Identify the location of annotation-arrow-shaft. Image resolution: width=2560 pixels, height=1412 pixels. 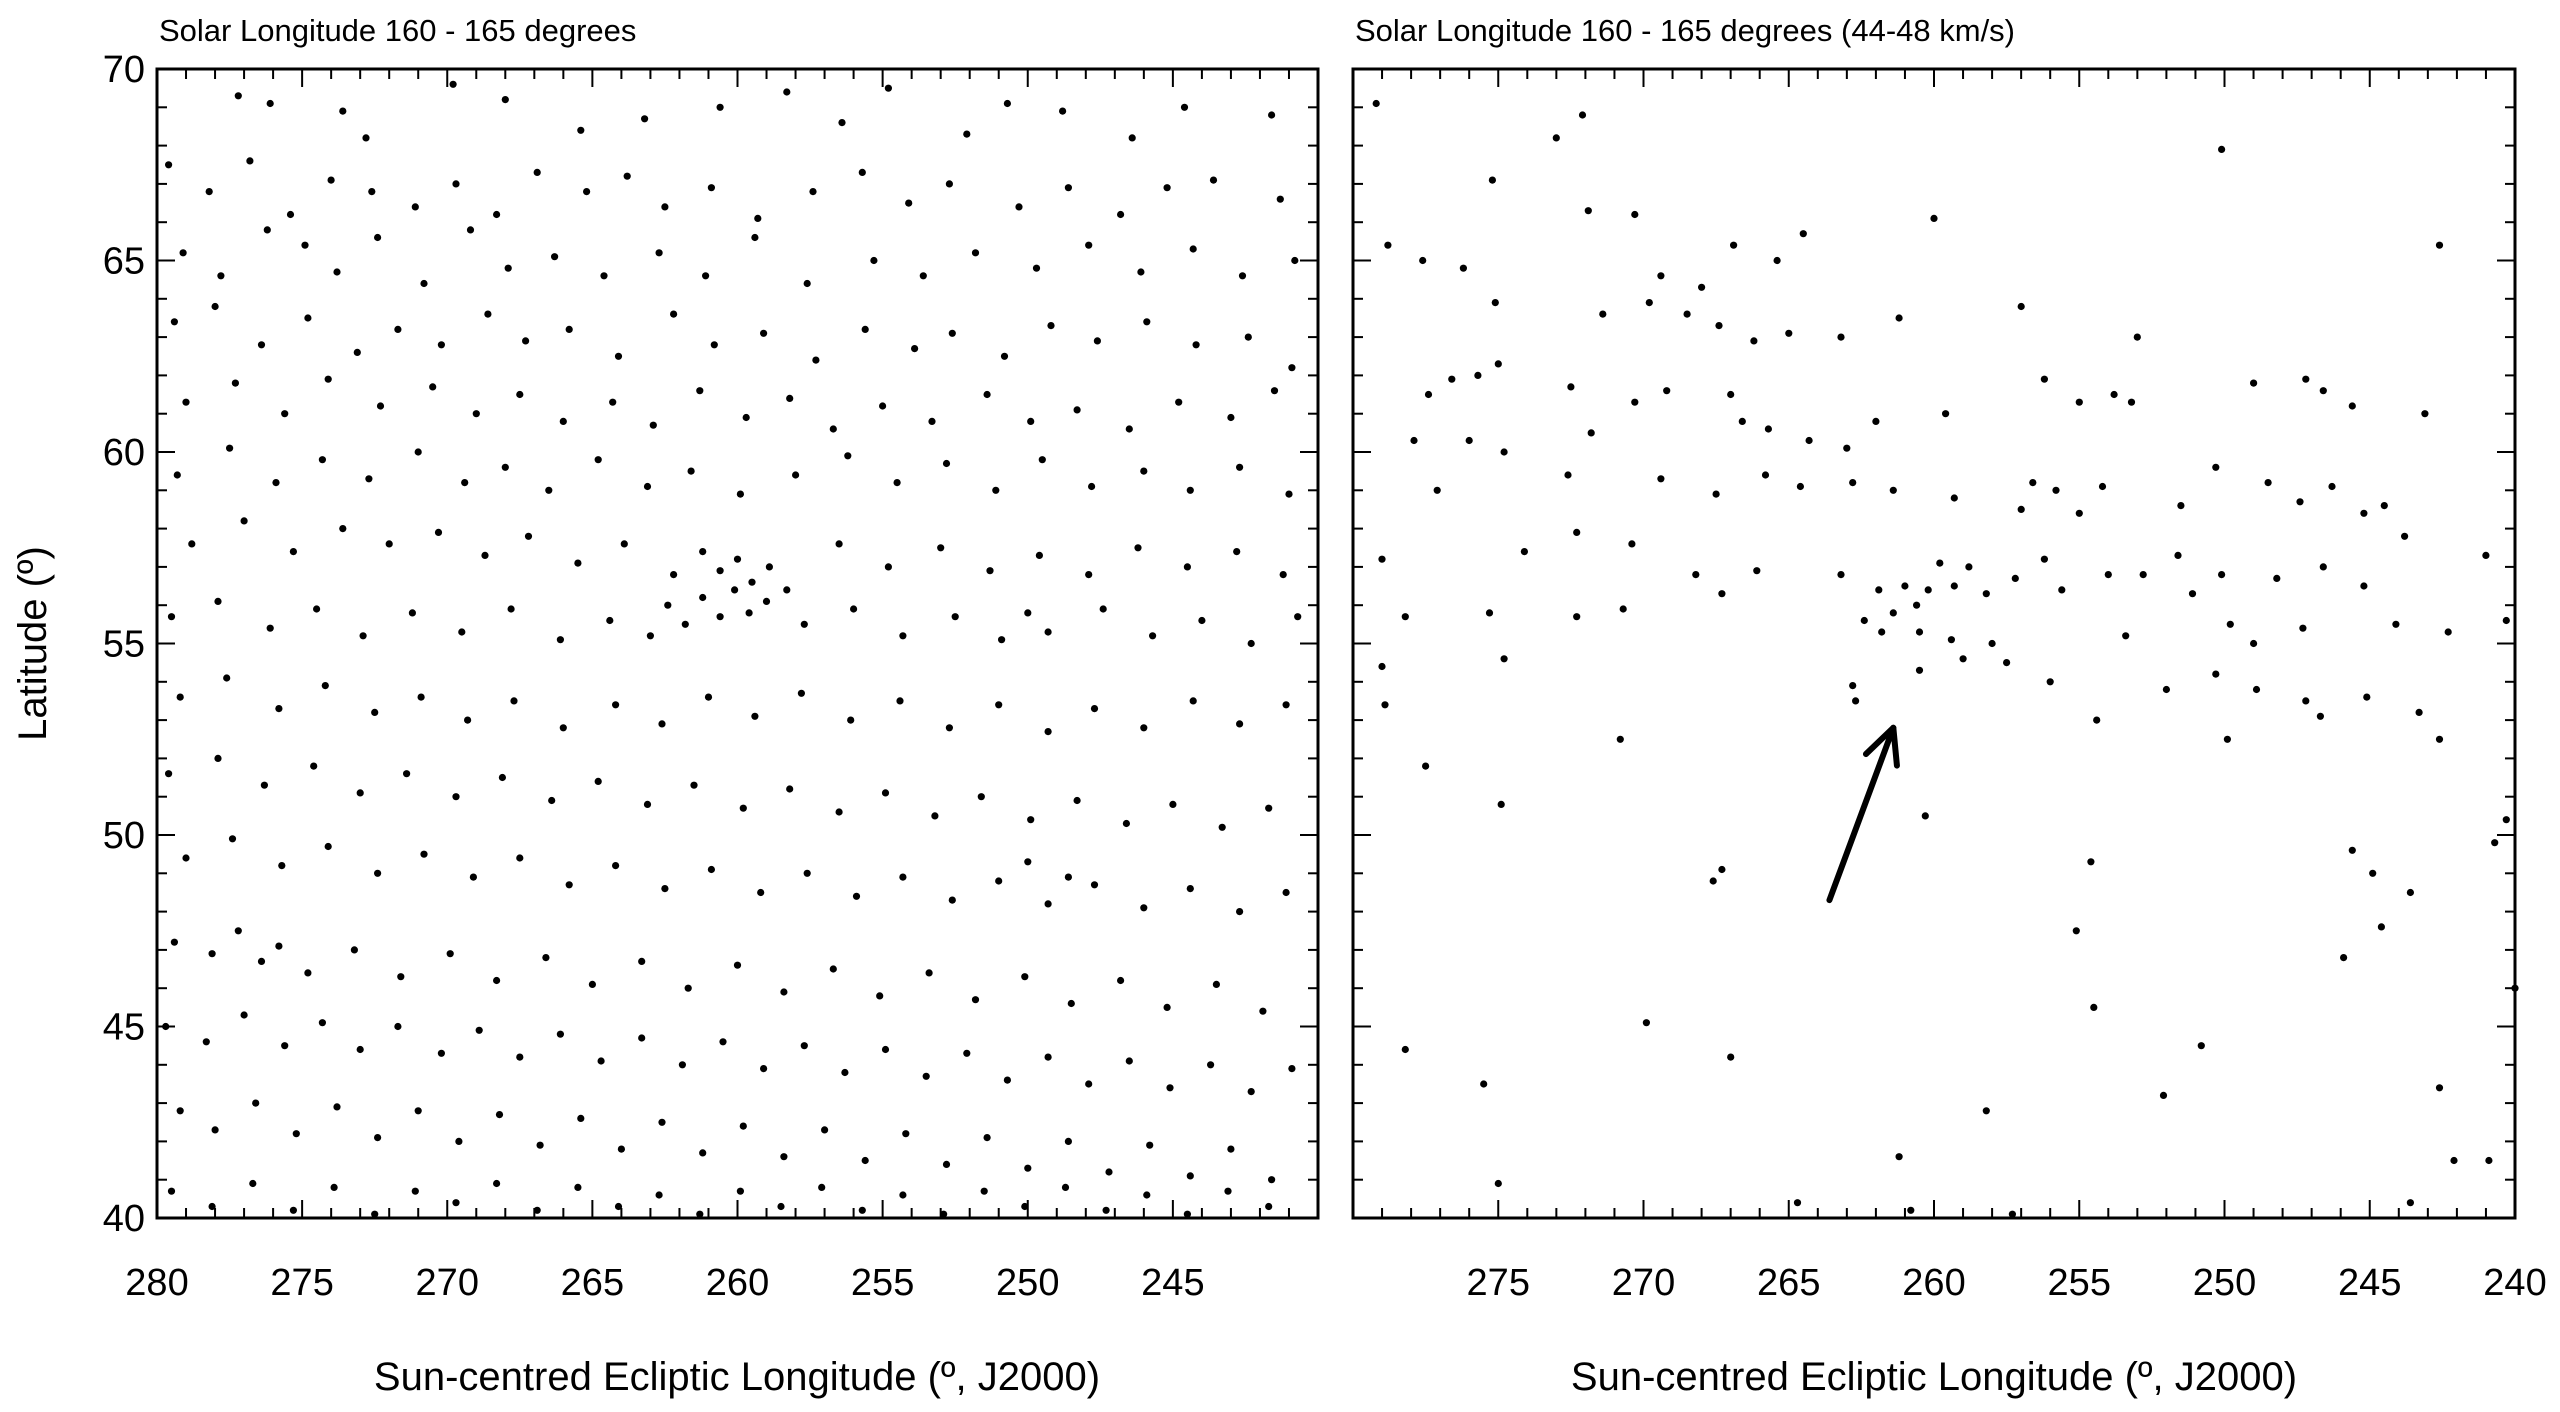
(1861, 814).